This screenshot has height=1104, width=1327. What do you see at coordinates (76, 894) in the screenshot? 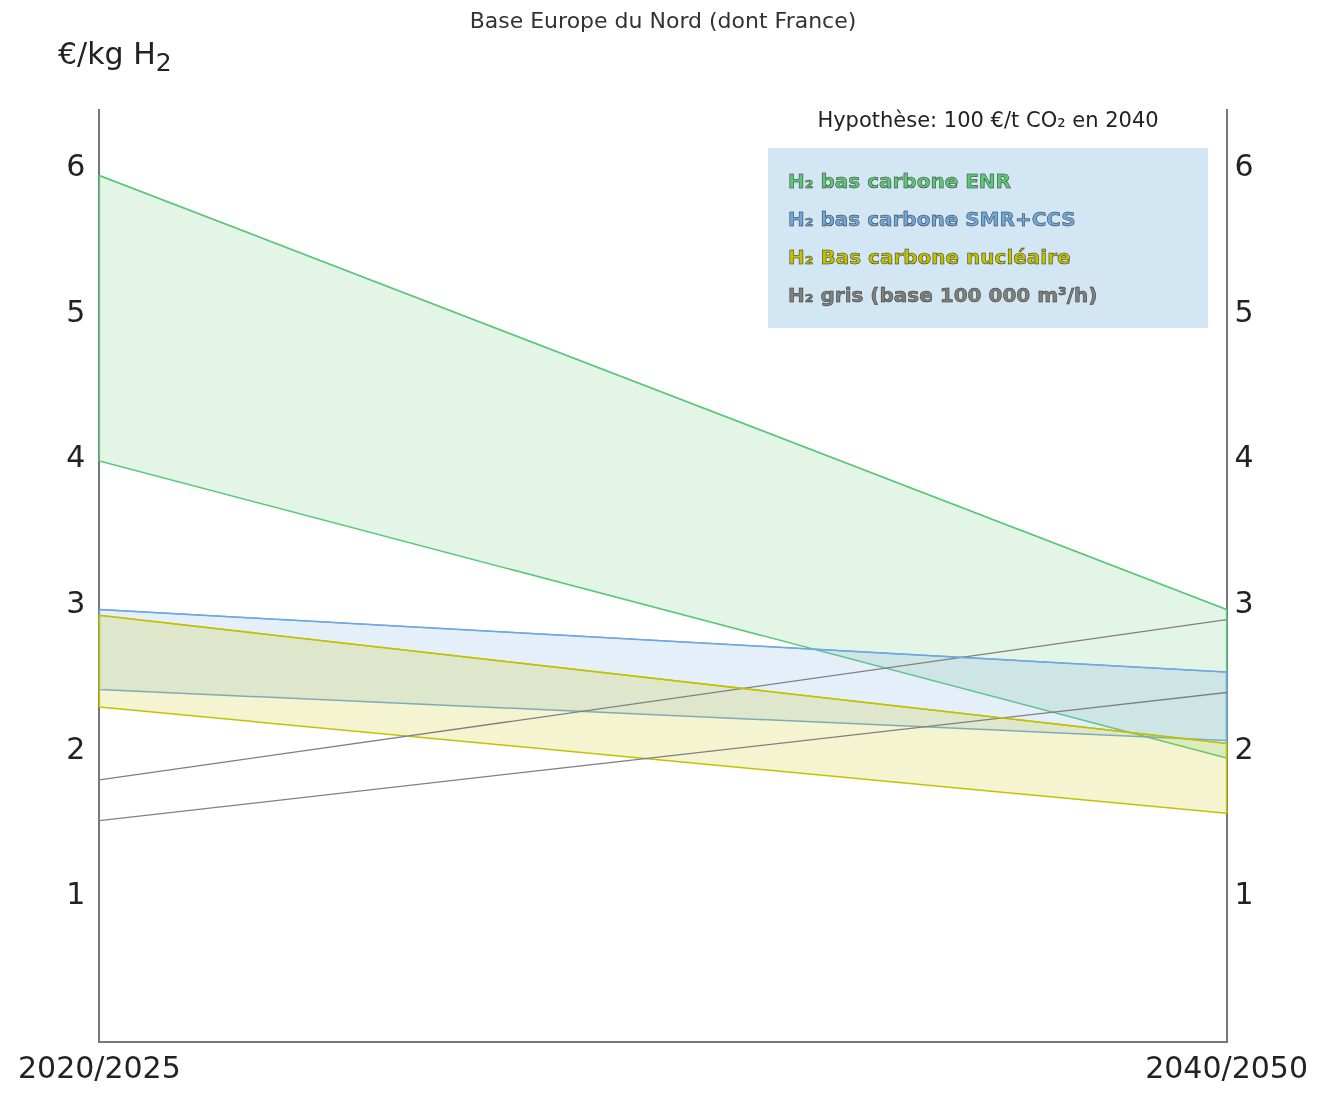
I see `y-tick-label: 1` at bounding box center [76, 894].